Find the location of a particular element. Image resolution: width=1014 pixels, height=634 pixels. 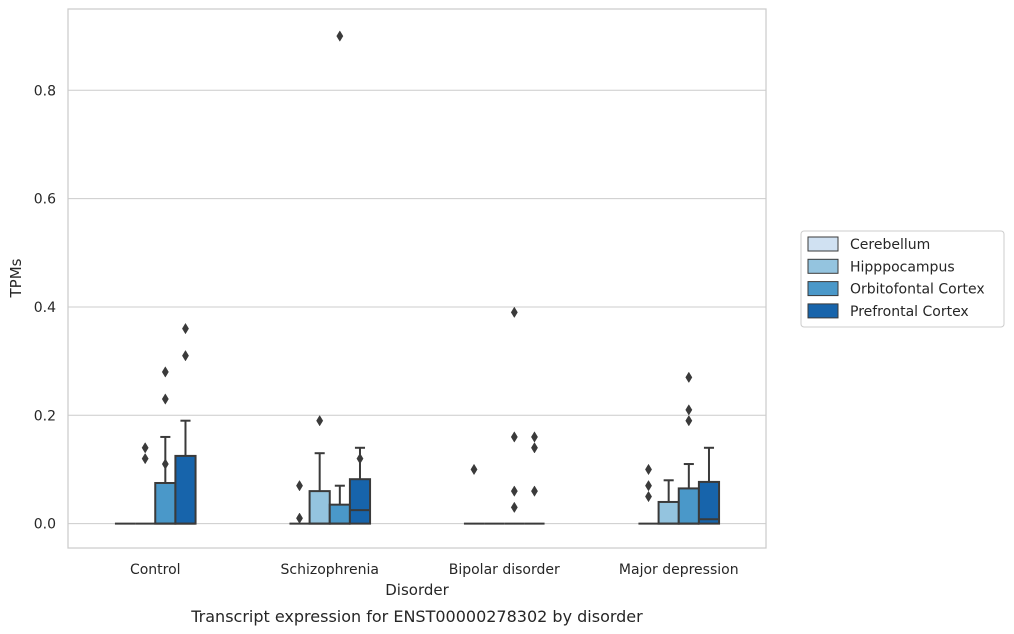

legend-label: Hipppocampus is located at coordinates (902, 267).